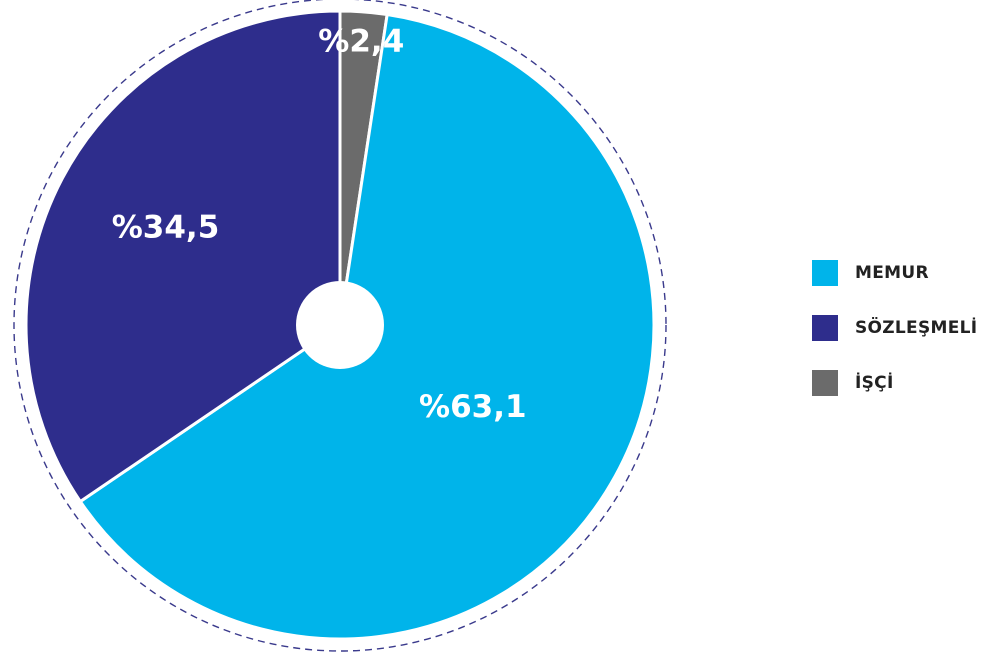 The height and width of the screenshot is (659, 988). What do you see at coordinates (825, 273) in the screenshot?
I see `legend-swatch-memur` at bounding box center [825, 273].